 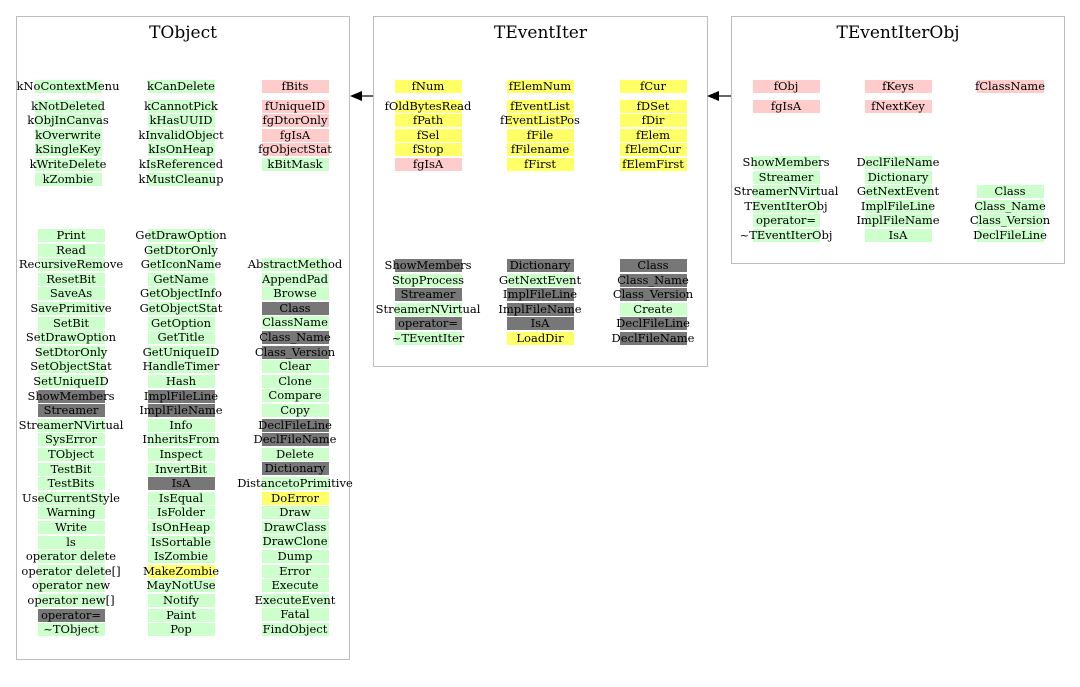 I want to click on member-function: Create, so click(x=653, y=308).